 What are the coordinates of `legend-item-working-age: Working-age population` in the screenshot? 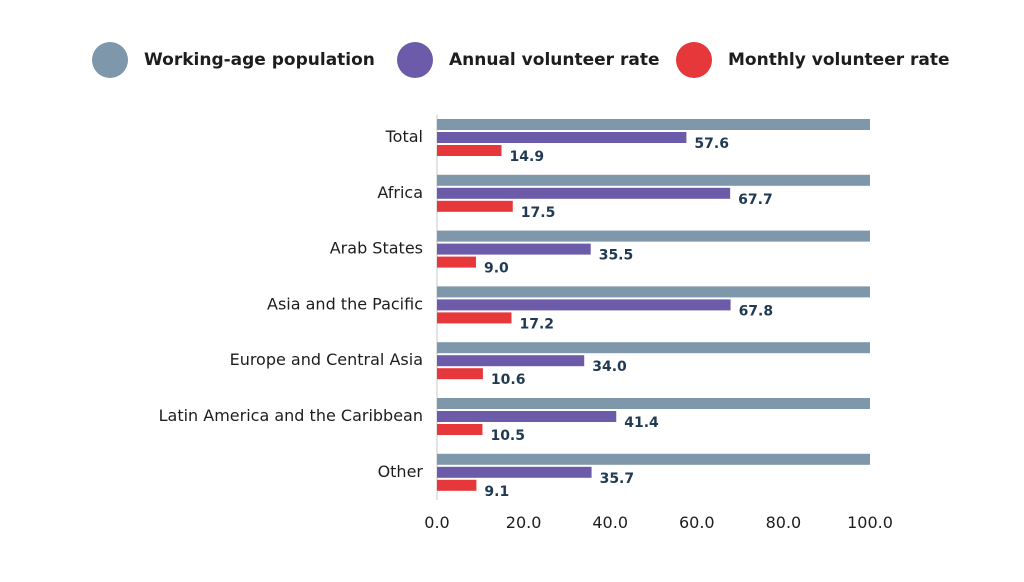 It's located at (233, 60).